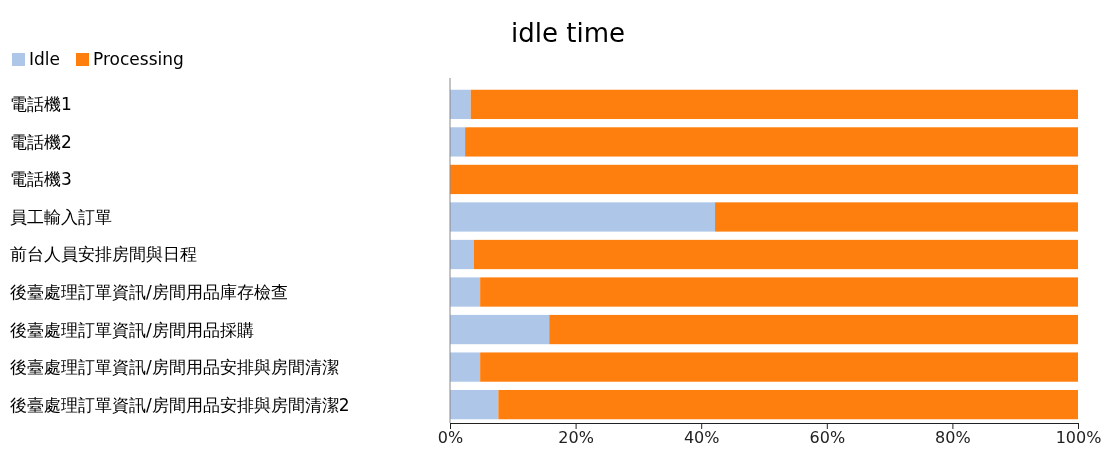  What do you see at coordinates (701, 438) in the screenshot?
I see `x-tick-label: 40%` at bounding box center [701, 438].